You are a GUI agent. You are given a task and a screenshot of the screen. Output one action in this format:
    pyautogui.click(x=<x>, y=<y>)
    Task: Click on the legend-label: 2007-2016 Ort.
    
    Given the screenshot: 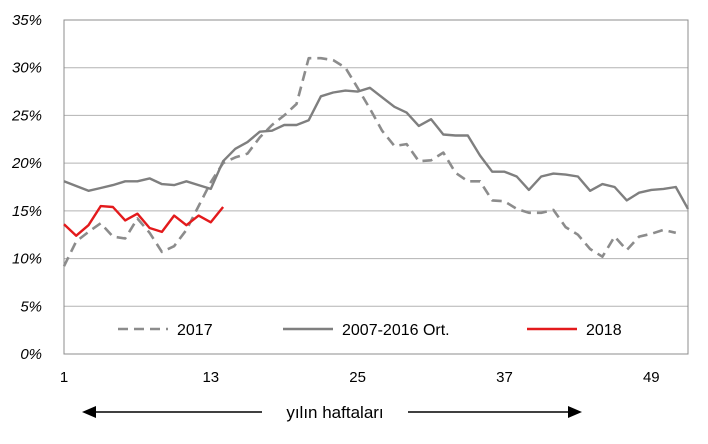 What is the action you would take?
    pyautogui.click(x=396, y=330)
    